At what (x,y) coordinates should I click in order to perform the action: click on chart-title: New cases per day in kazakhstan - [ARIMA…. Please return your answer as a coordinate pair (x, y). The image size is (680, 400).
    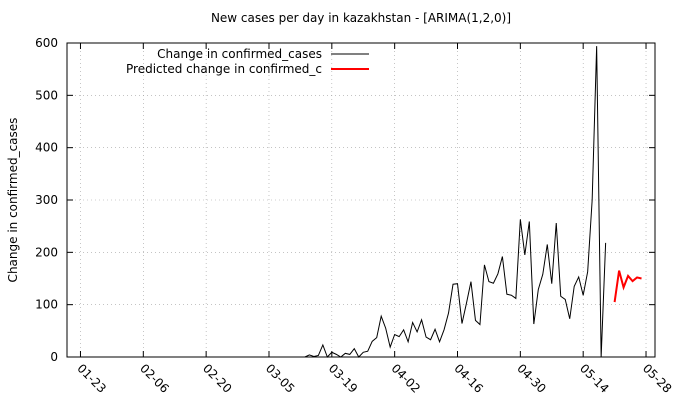
    Looking at the image, I should click on (361, 18).